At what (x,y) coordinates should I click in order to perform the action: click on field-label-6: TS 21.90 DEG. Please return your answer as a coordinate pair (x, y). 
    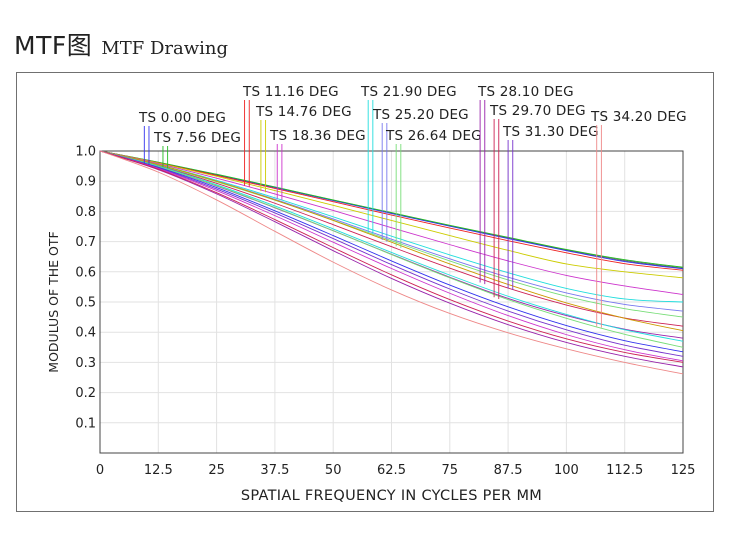
    Looking at the image, I should click on (408, 92).